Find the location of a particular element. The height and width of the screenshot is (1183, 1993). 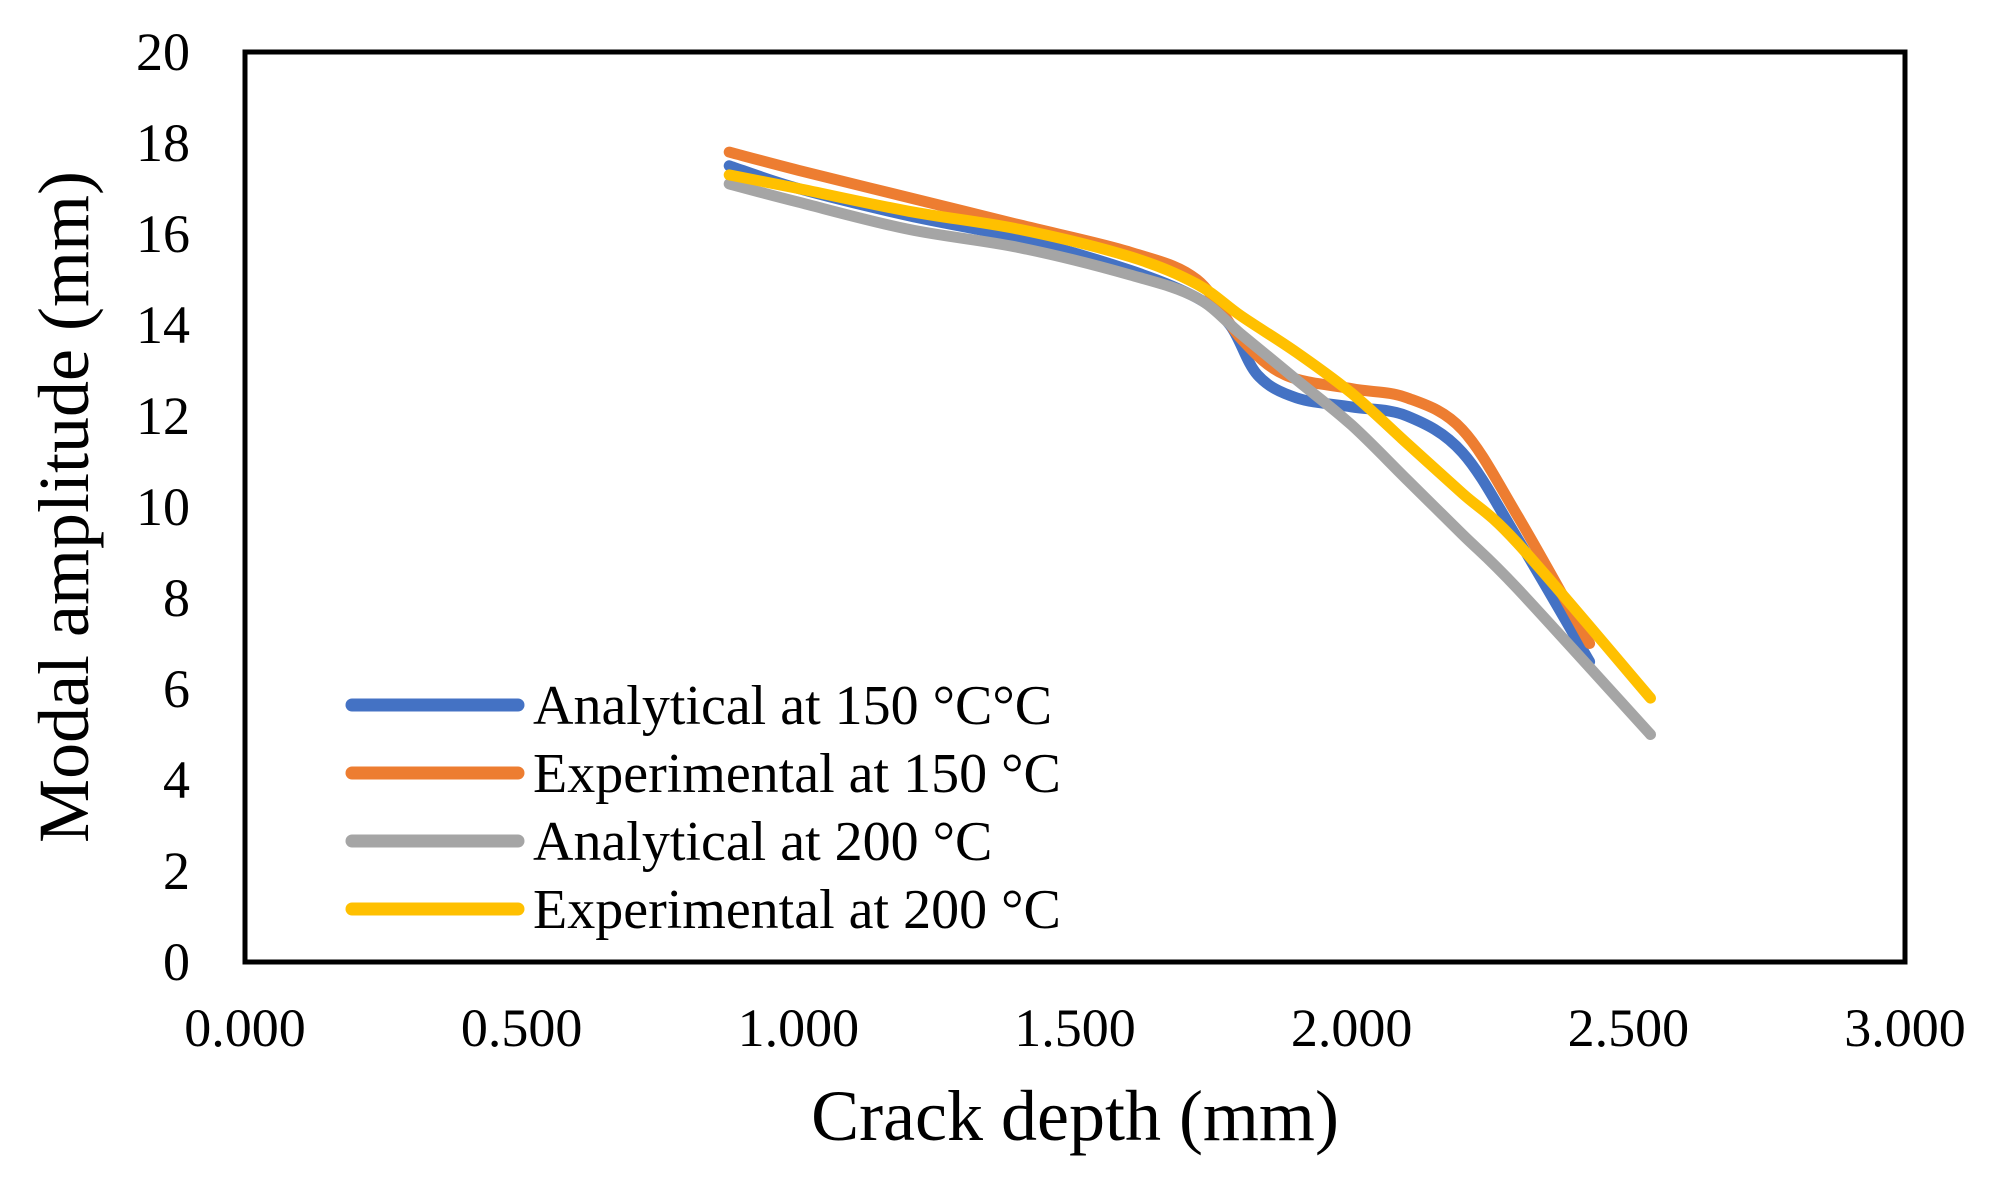

x-tick-label: 3.000 is located at coordinates (1905, 1028).